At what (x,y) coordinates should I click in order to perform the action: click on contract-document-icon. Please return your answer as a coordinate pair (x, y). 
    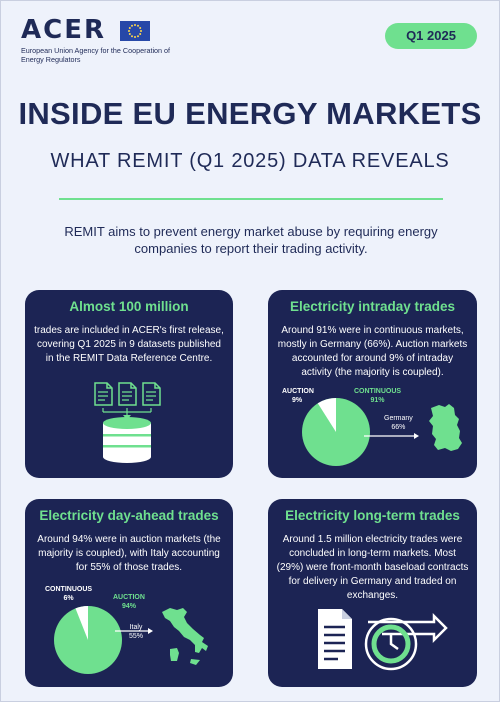
    Looking at the image, I should click on (335, 639).